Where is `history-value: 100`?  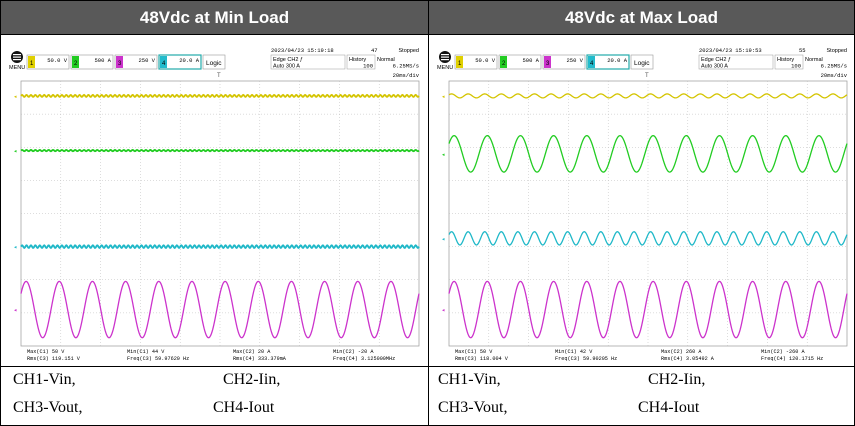
history-value: 100 is located at coordinates (796, 66).